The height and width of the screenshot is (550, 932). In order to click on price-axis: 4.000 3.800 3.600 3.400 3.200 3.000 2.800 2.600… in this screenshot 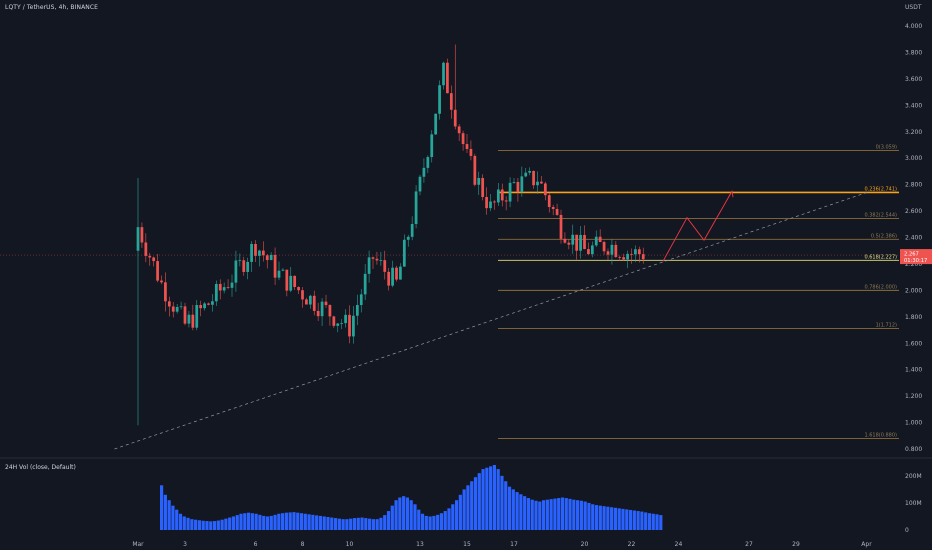, I will do `click(913, 238)`.